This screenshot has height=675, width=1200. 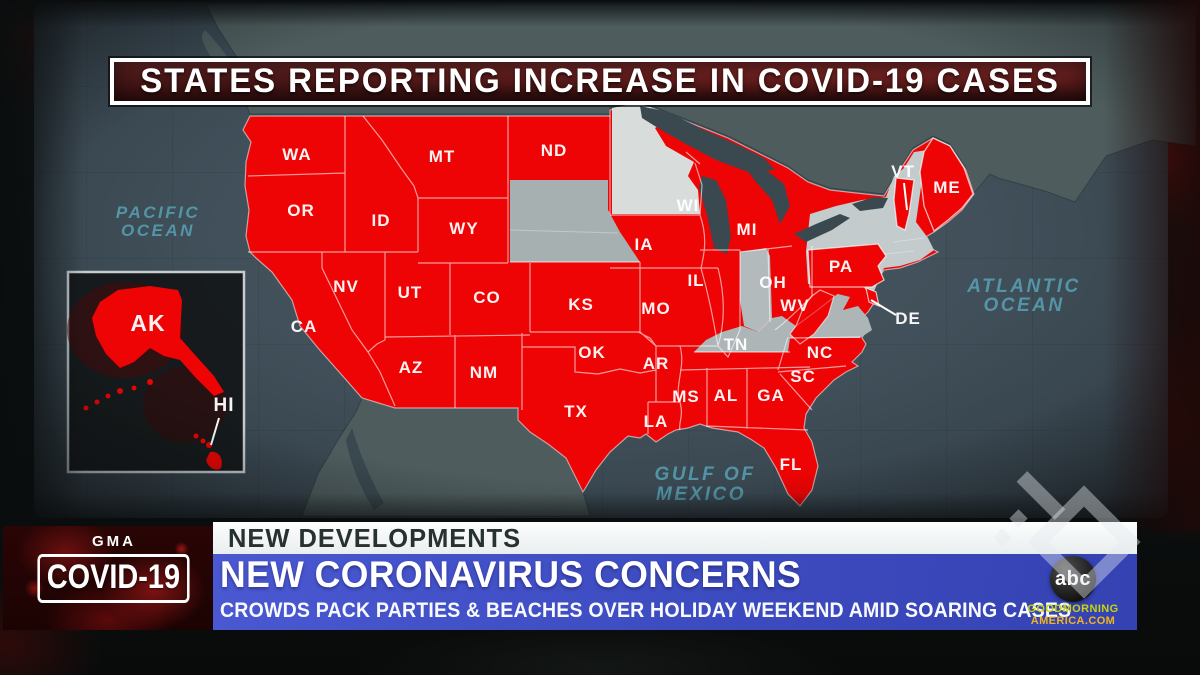 What do you see at coordinates (705, 474) in the screenshot?
I see `gulf-of-mexico-label-1: GULF OF` at bounding box center [705, 474].